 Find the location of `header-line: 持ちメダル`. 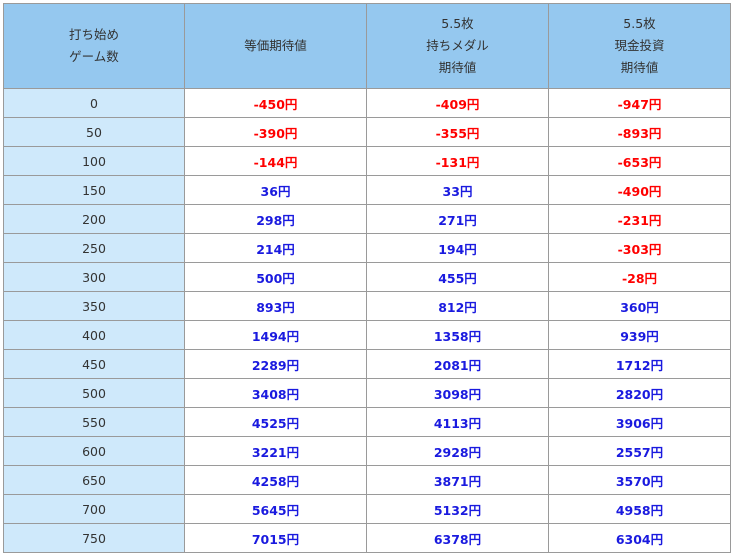

header-line: 持ちメダル is located at coordinates (457, 45).